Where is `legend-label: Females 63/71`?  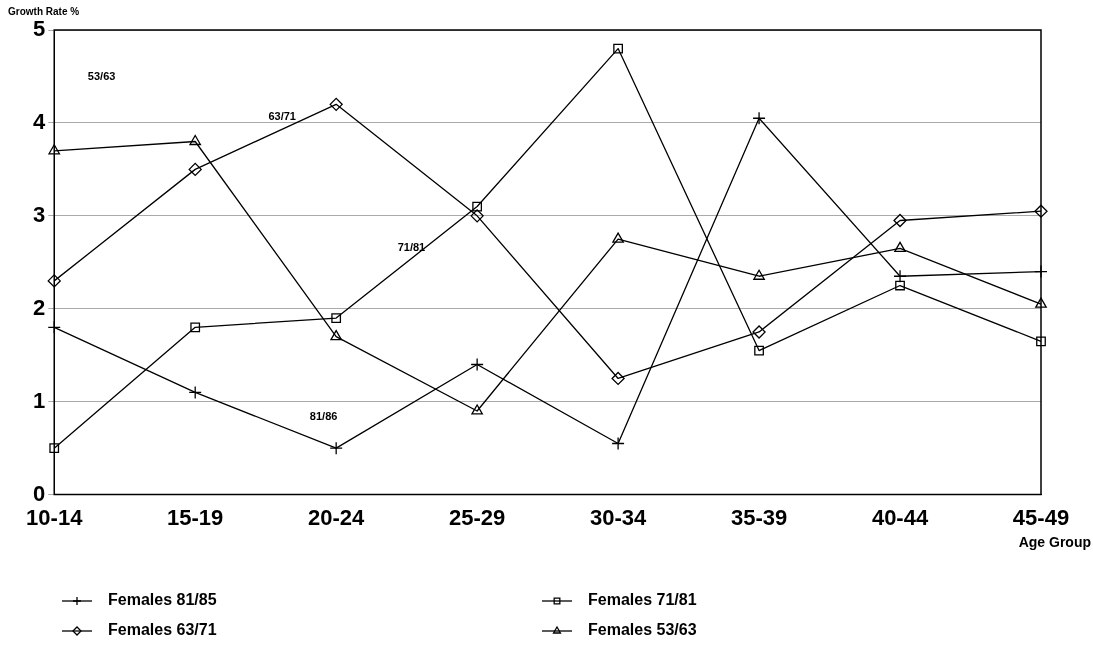
legend-label: Females 63/71 is located at coordinates (162, 630).